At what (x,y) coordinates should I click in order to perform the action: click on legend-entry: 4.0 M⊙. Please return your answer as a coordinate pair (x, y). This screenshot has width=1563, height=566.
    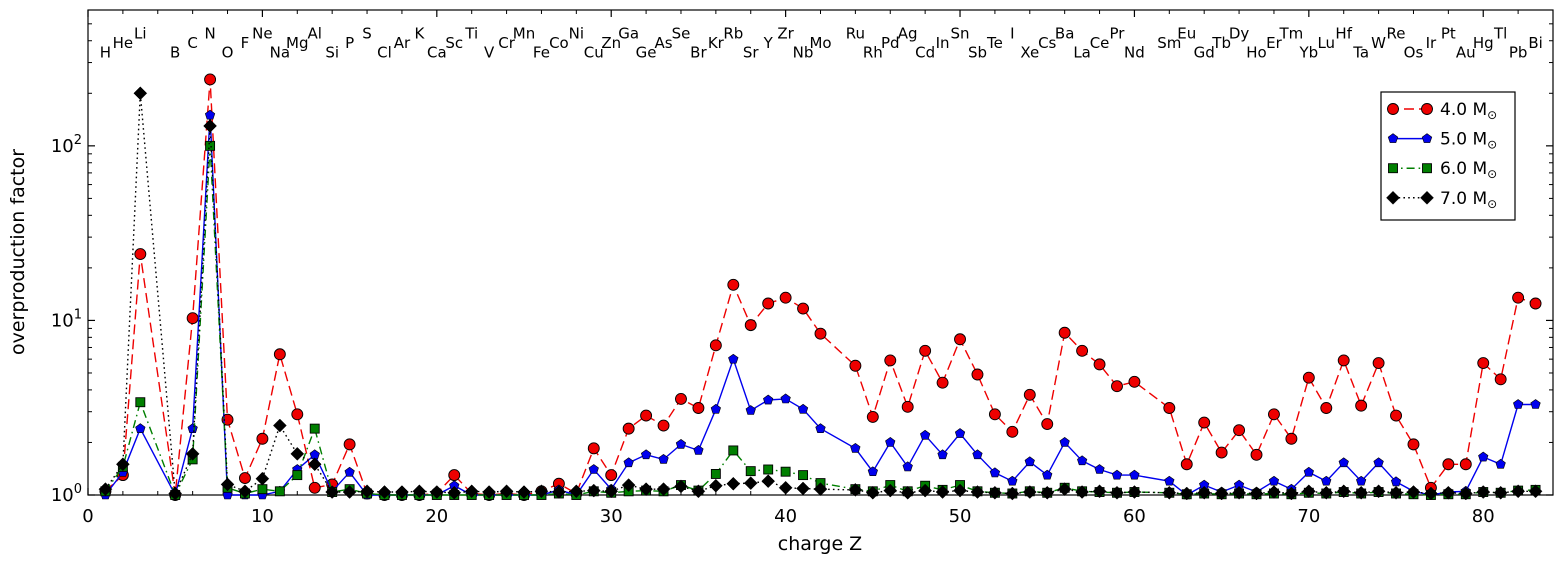
    Looking at the image, I should click on (1442, 111).